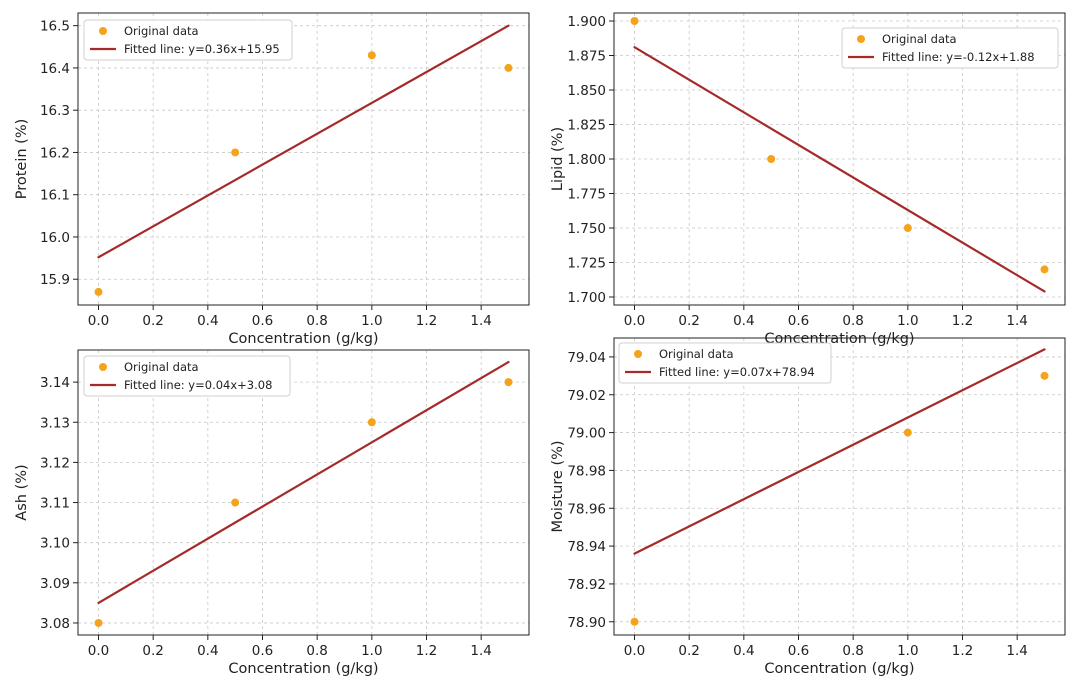  What do you see at coordinates (55, 423) in the screenshot?
I see `y-tick-label: 3.13` at bounding box center [55, 423].